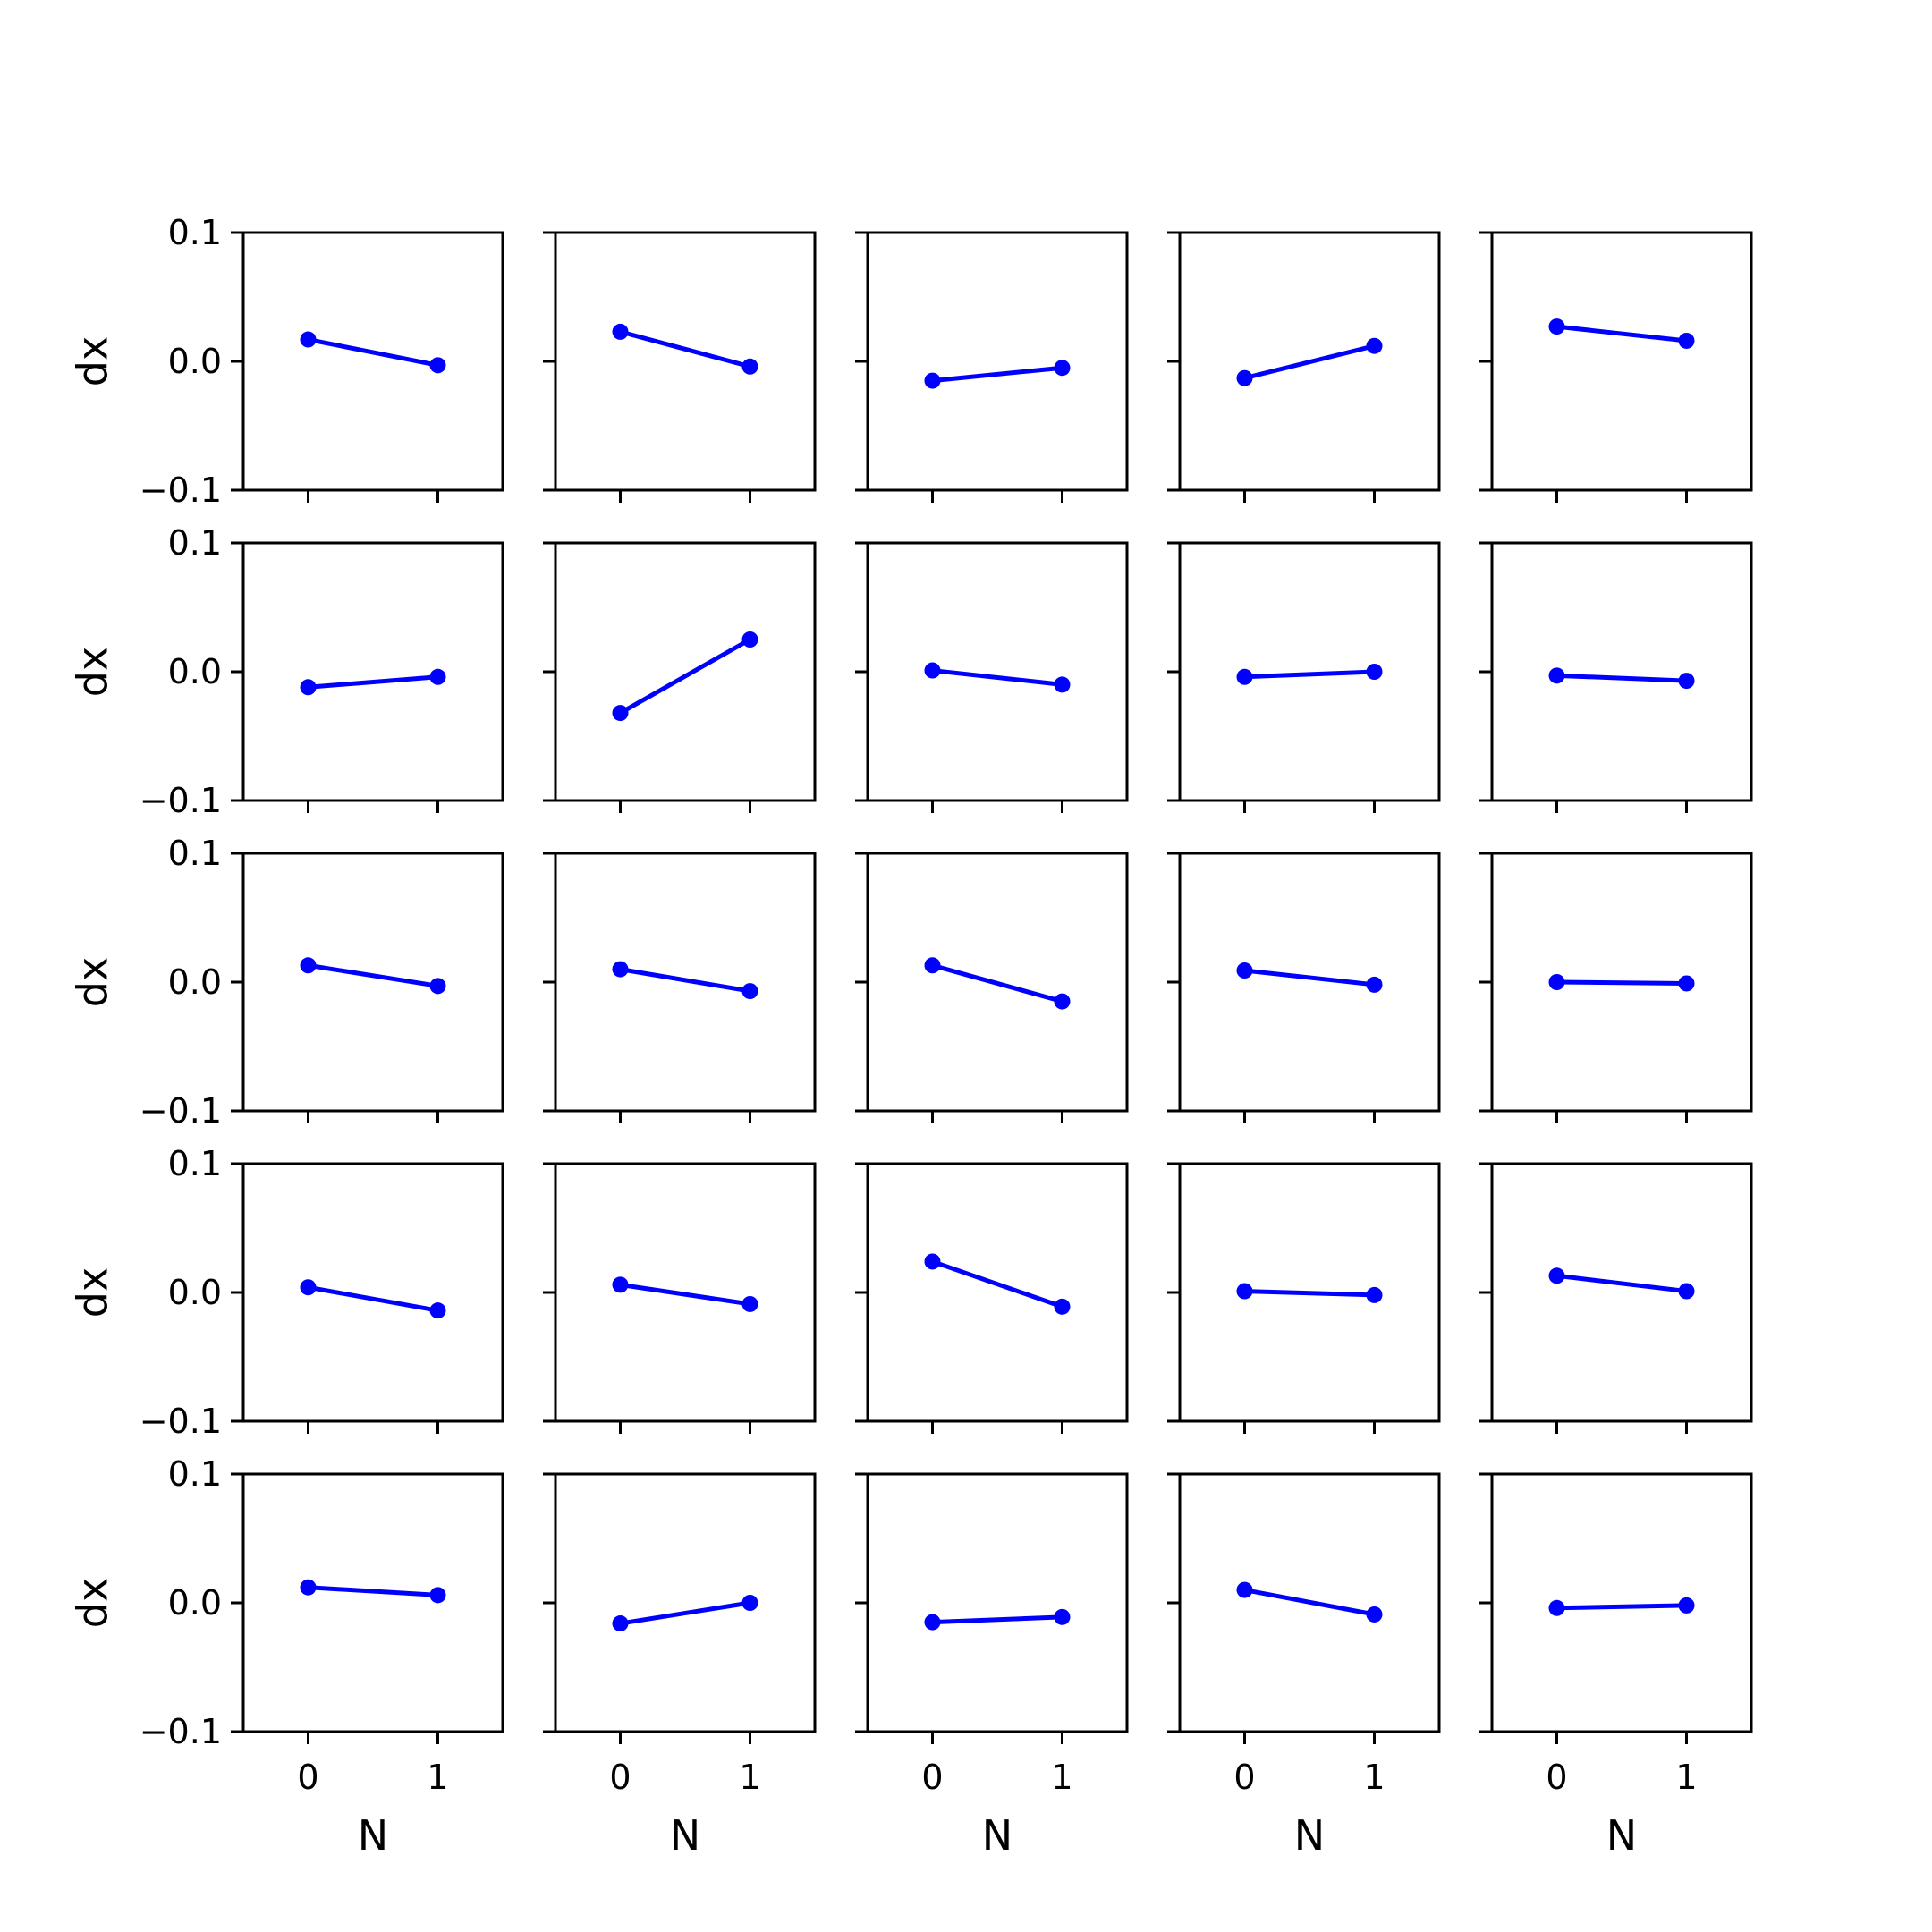 This screenshot has width=1932, height=1932. Describe the element at coordinates (680, 1298) in the screenshot. I see `subplot-r4-c2` at that location.